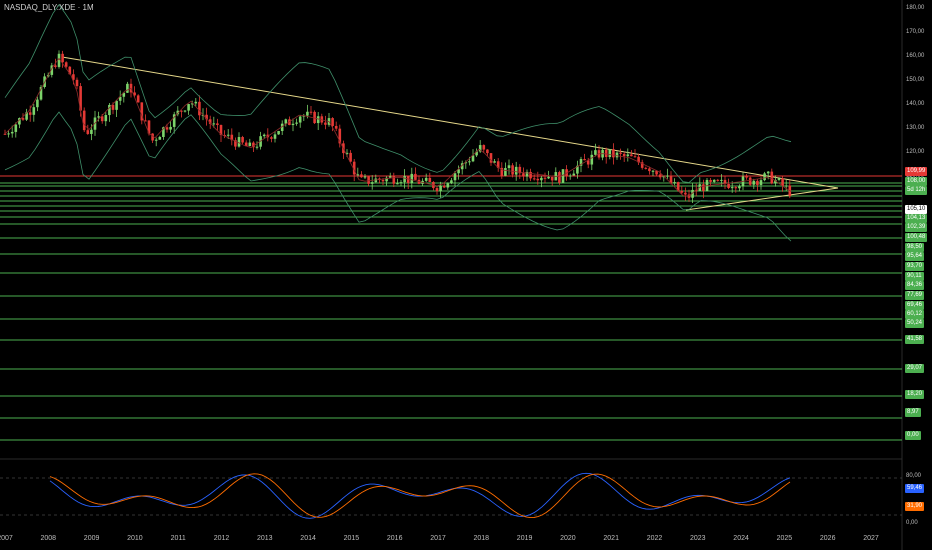 This screenshot has width=932, height=550. What do you see at coordinates (420, 496) in the screenshot?
I see `stoch-d-line` at bounding box center [420, 496].